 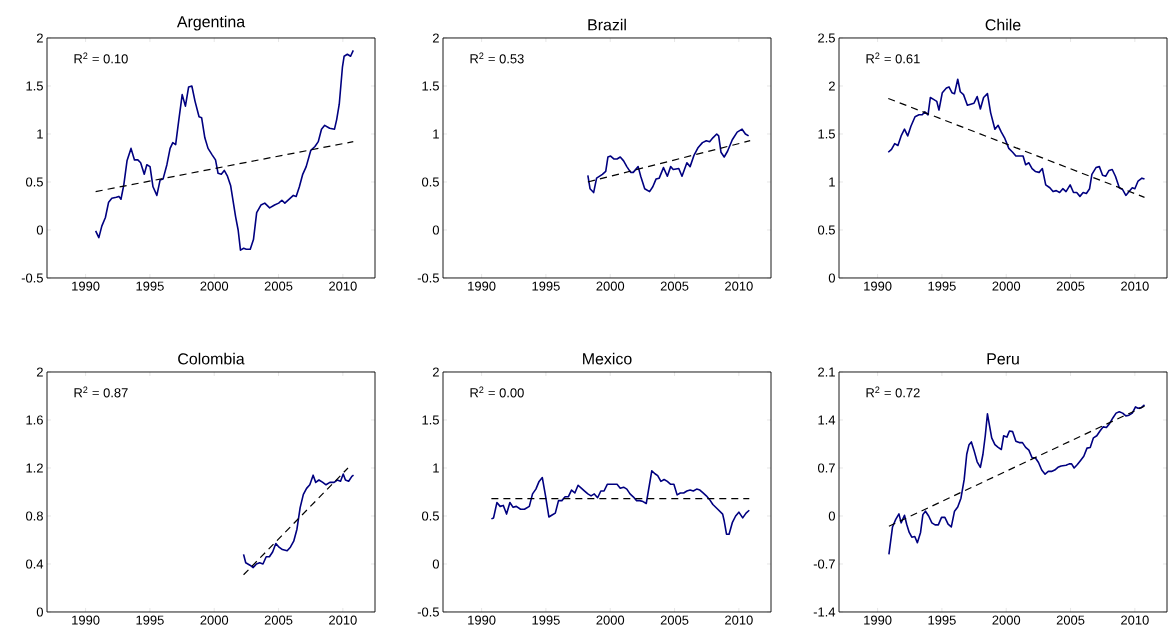 I want to click on y-tick-label: 1.2, so click(x=34, y=468).